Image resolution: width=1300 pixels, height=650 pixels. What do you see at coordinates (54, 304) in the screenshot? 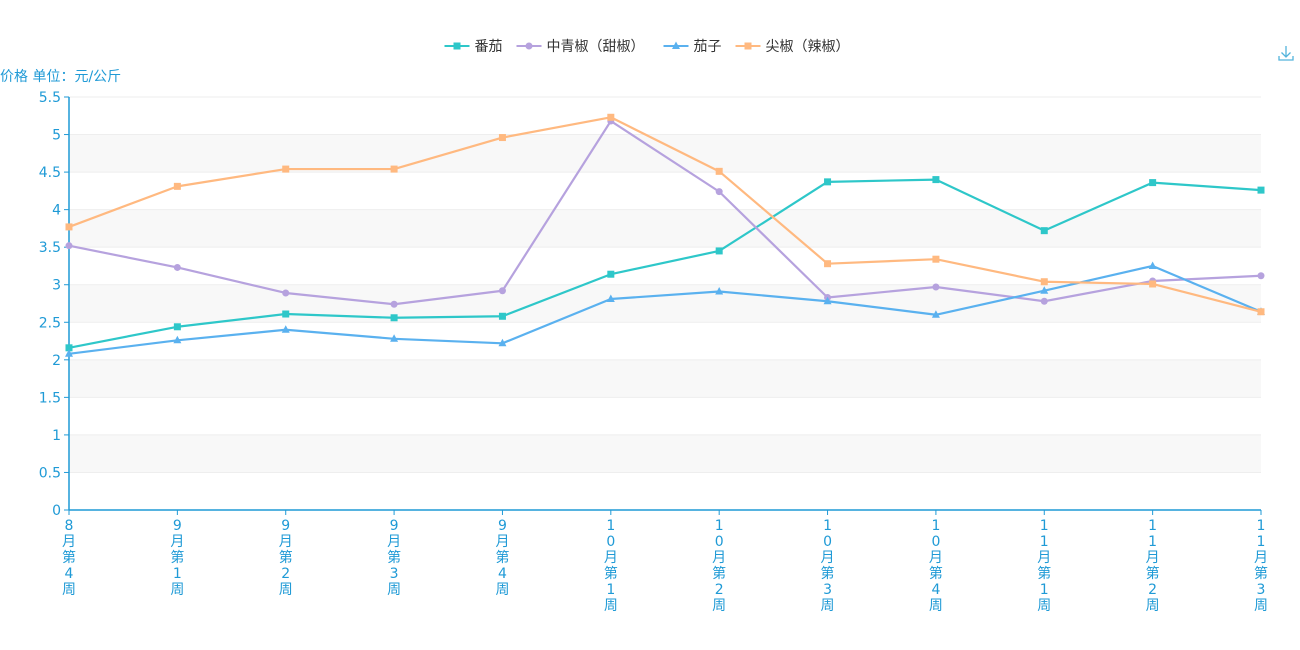
I see `y-axis-ticks: 0 0.5 1 1.5 2 2.5 3 3.5 4 4.5 5 5.5` at bounding box center [54, 304].